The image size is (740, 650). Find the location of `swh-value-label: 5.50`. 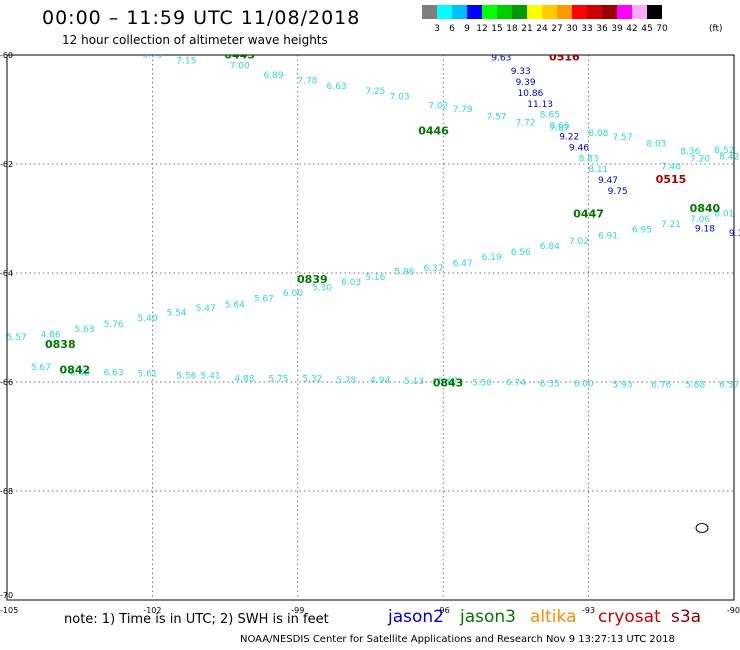

swh-value-label: 5.50 is located at coordinates (482, 383).